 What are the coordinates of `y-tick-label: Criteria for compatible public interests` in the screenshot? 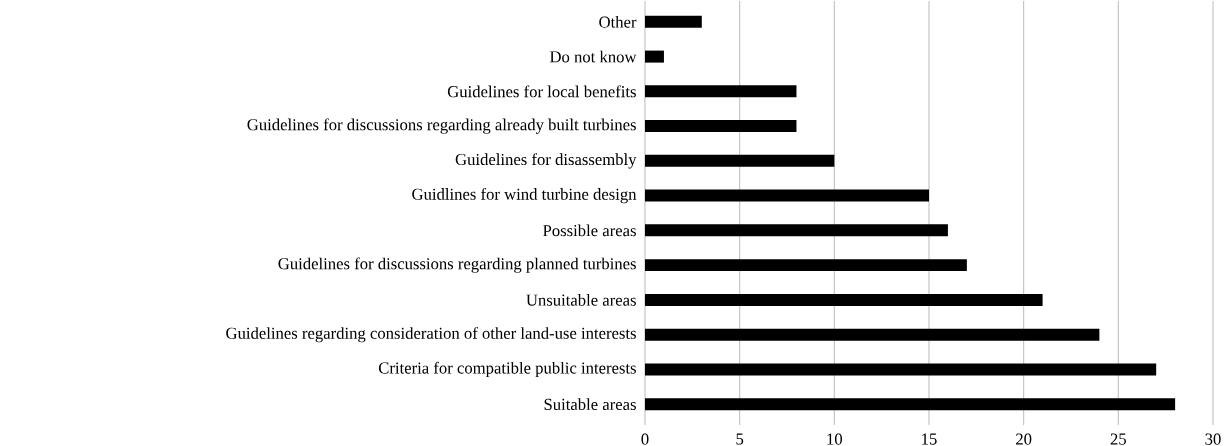 It's located at (507, 369).